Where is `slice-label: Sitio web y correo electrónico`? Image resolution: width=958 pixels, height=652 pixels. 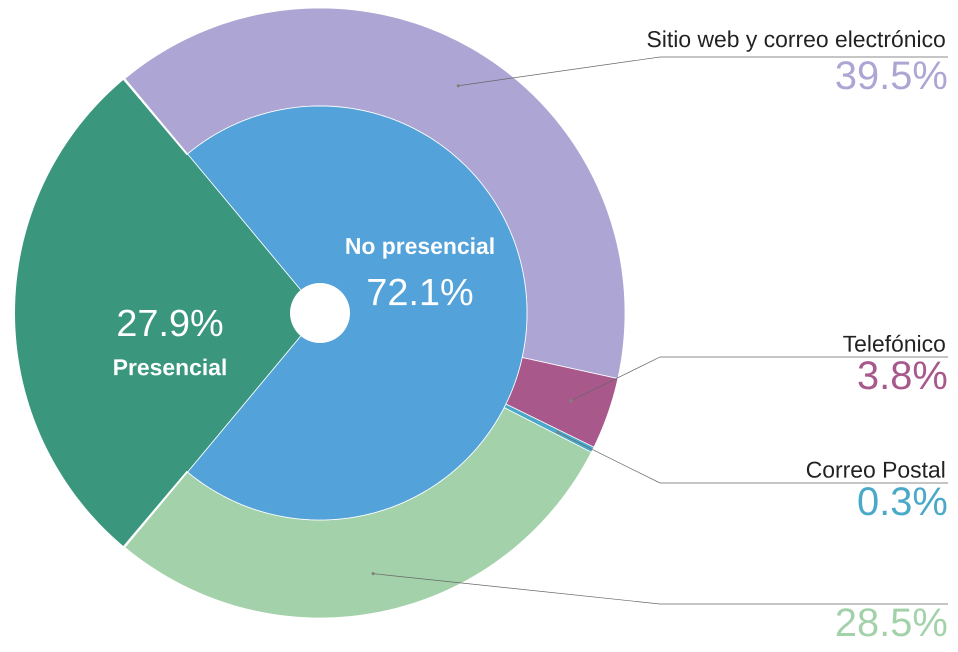 slice-label: Sitio web y correo electrónico is located at coordinates (796, 41).